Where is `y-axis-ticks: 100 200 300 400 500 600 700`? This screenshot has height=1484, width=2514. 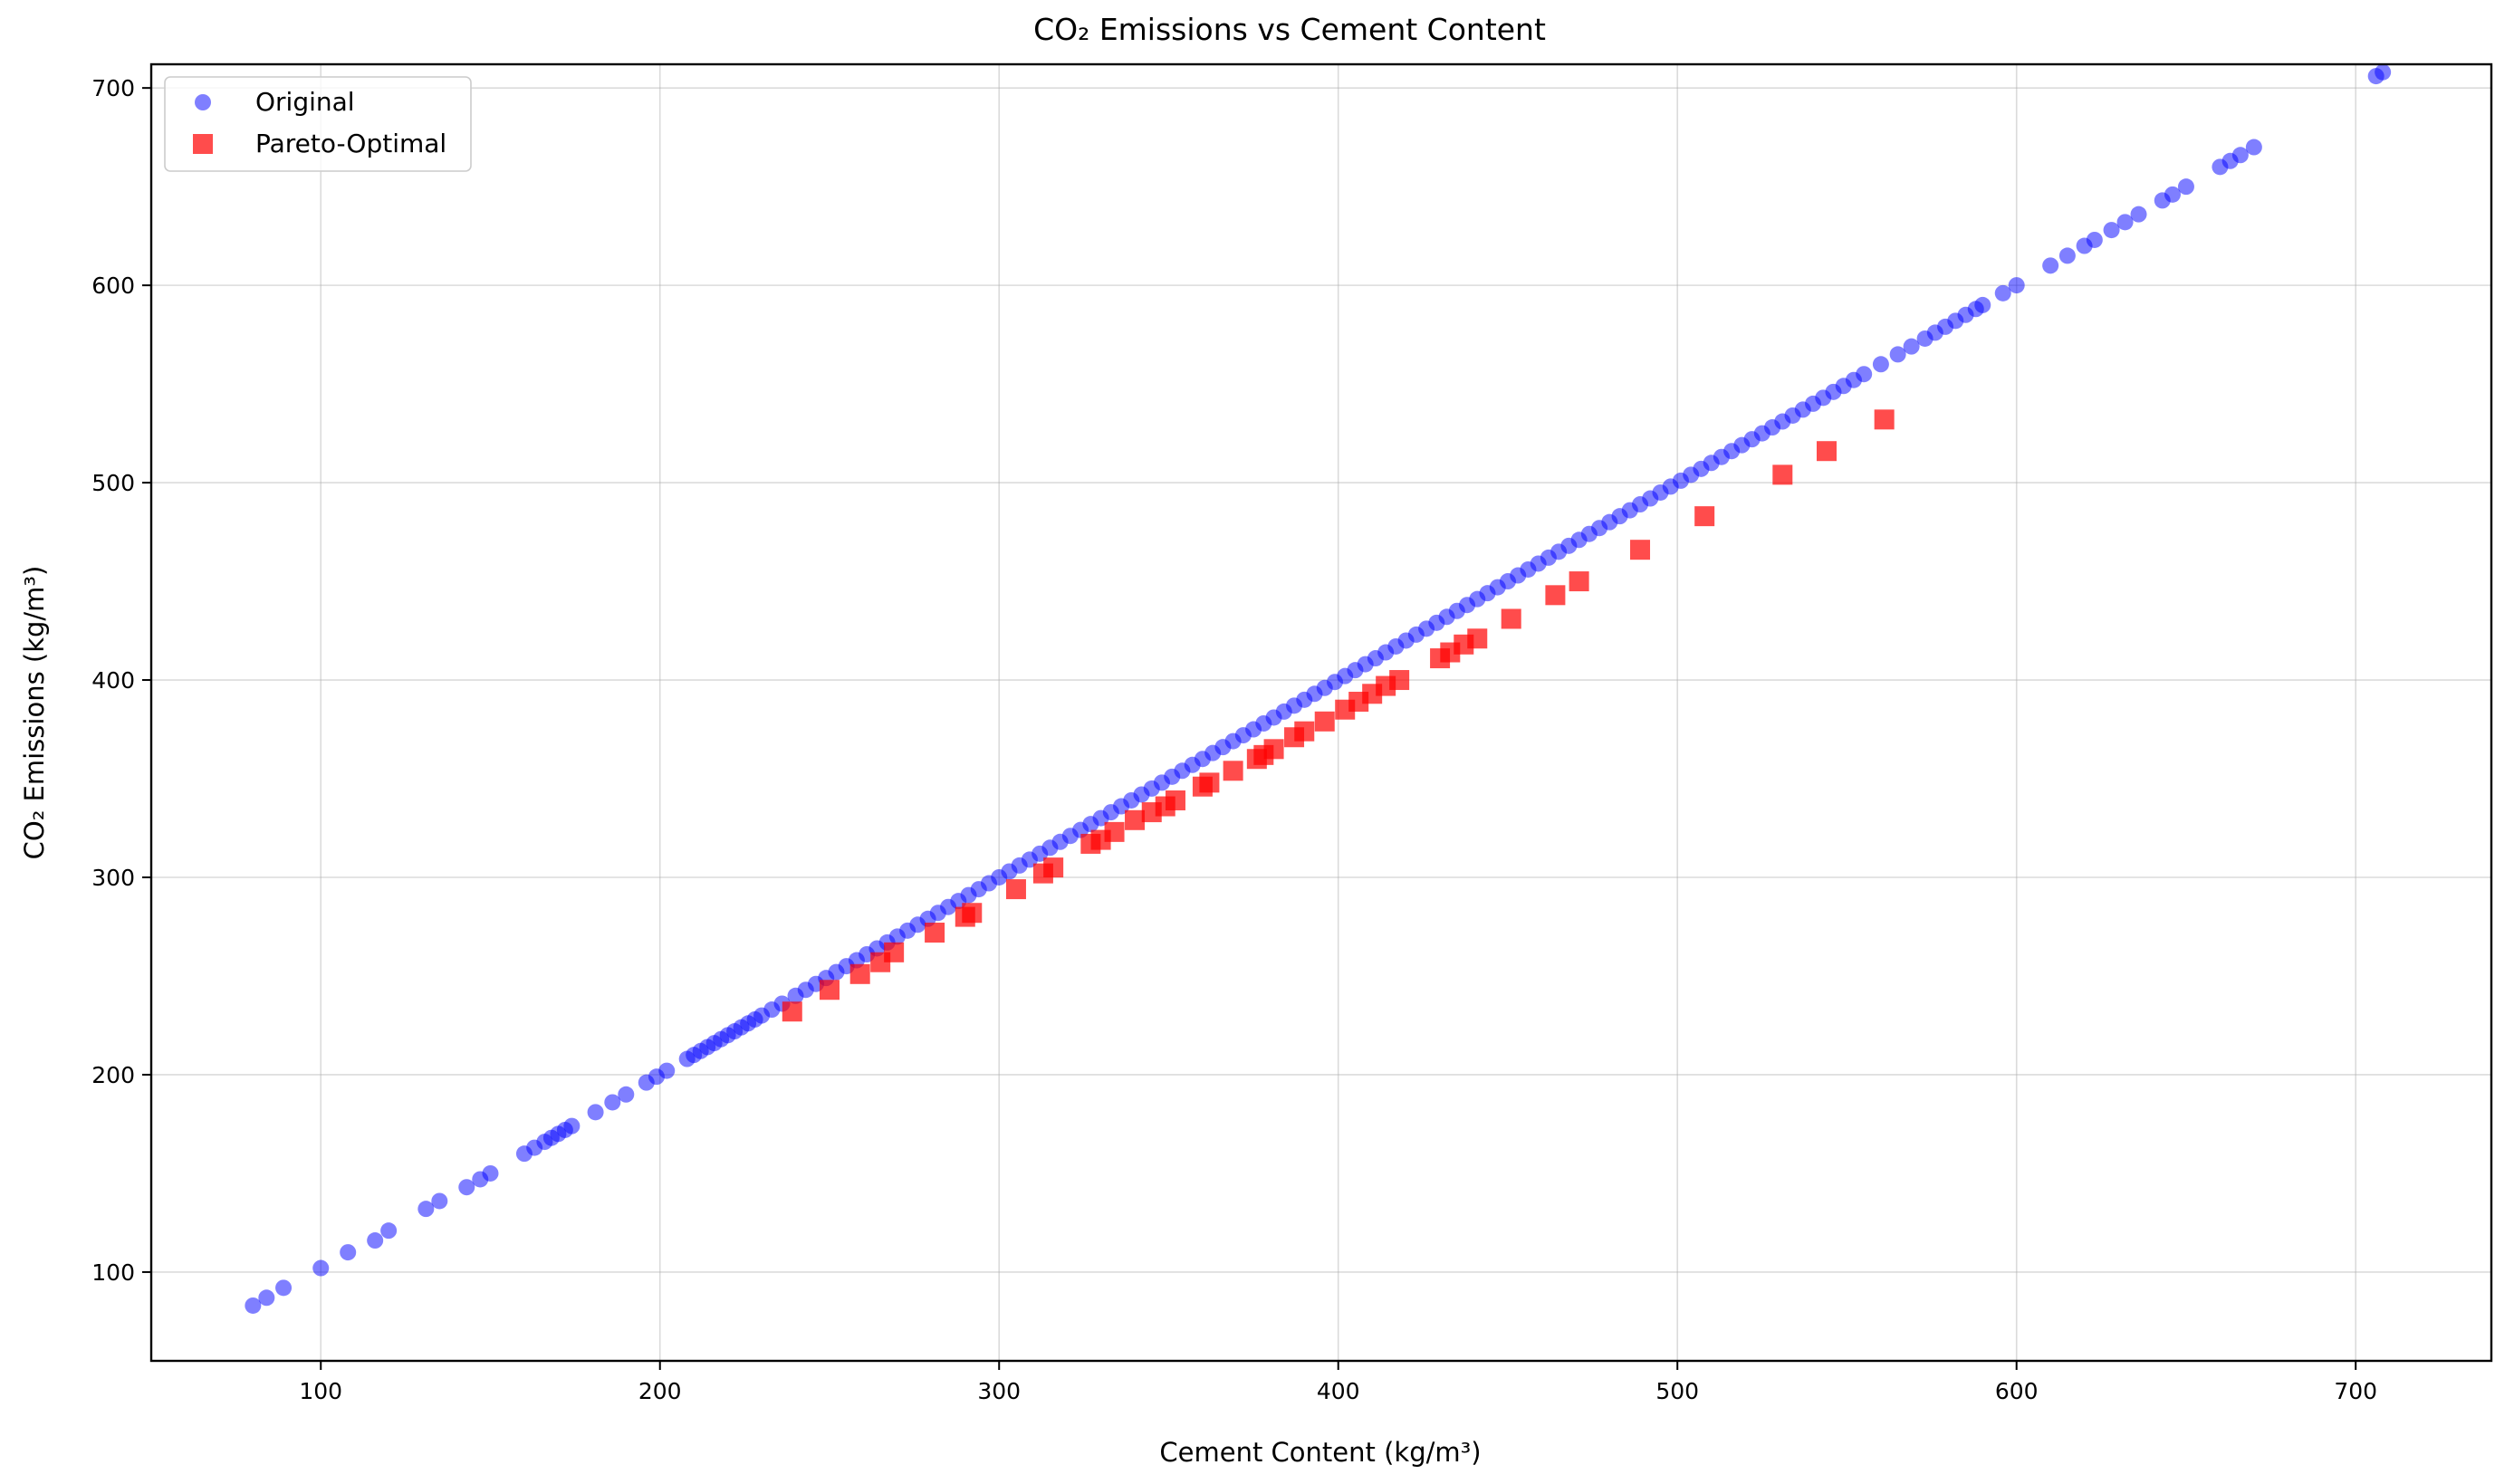 y-axis-ticks: 100 200 300 400 500 600 700 is located at coordinates (121, 680).